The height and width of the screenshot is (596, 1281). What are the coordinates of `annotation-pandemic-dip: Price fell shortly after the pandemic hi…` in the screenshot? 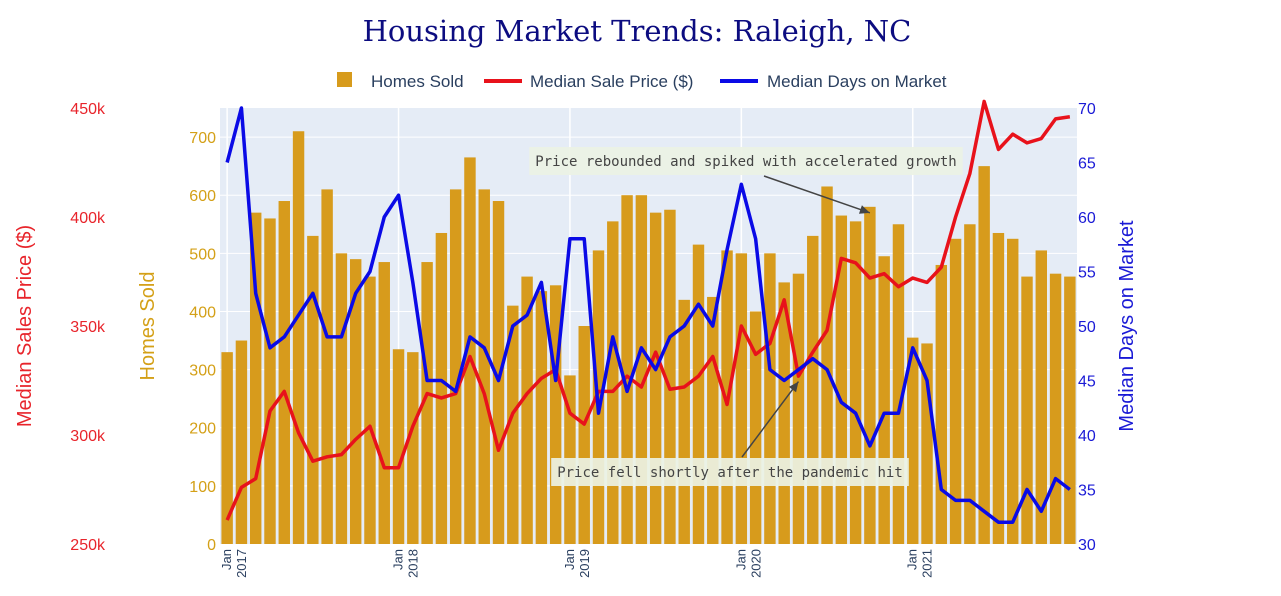 It's located at (730, 433).